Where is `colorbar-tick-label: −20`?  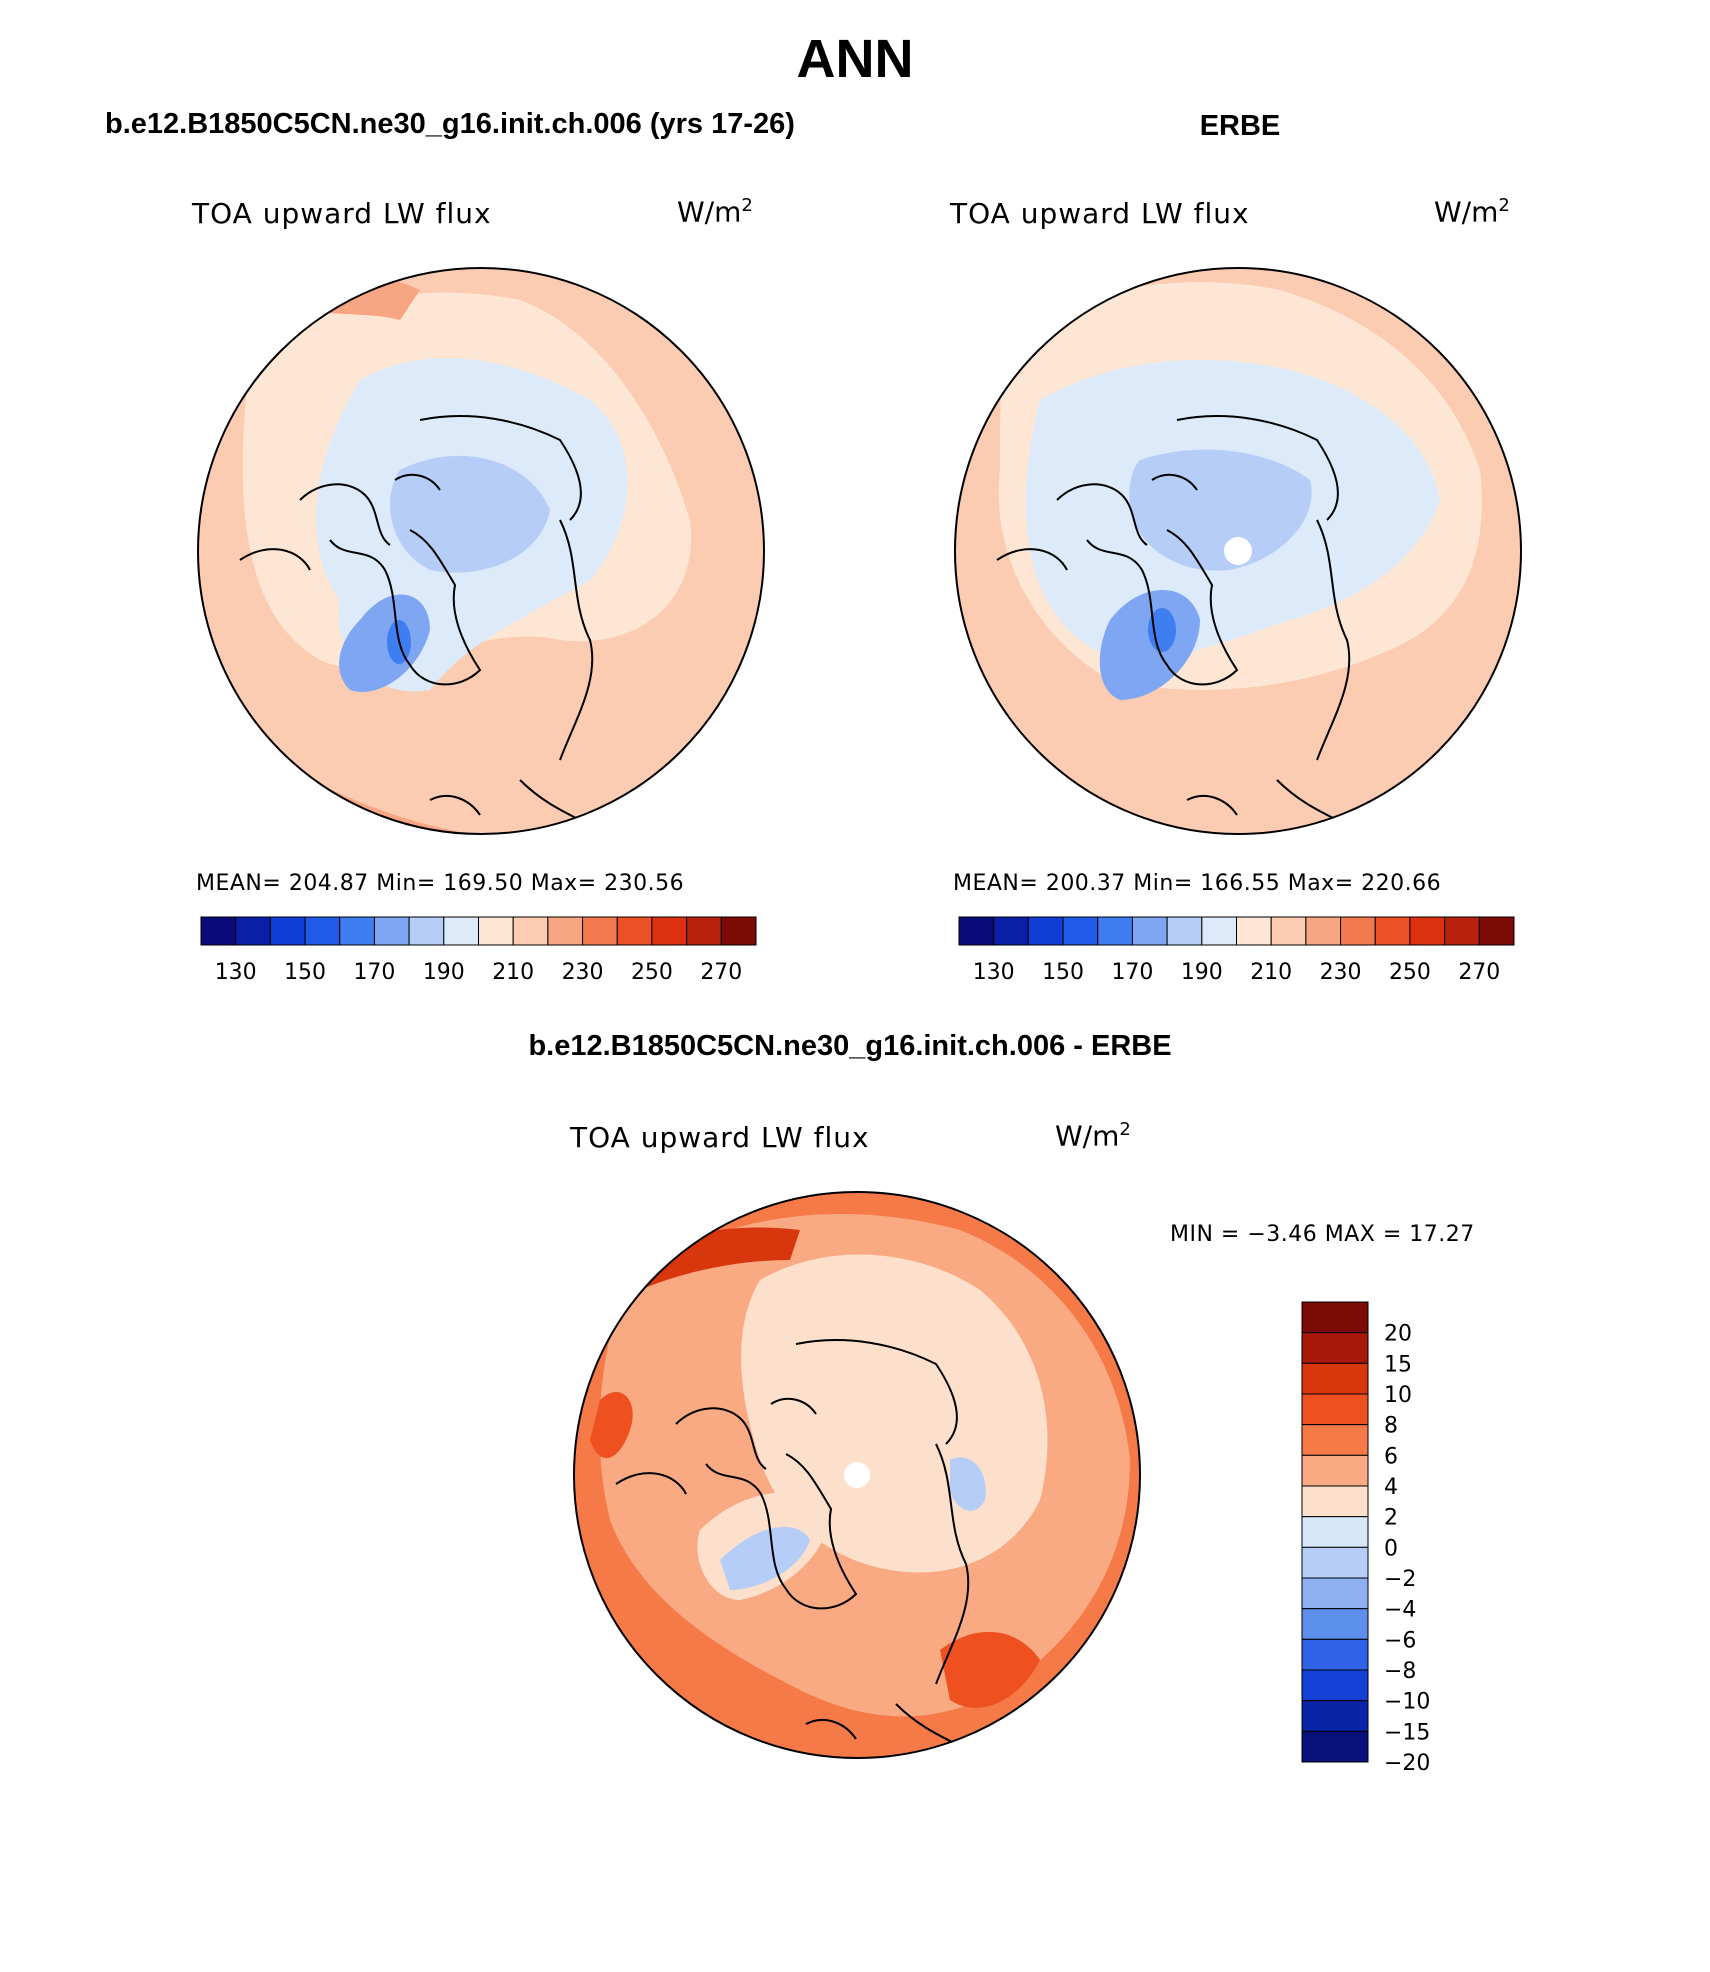
colorbar-tick-label: −20 is located at coordinates (1407, 1763).